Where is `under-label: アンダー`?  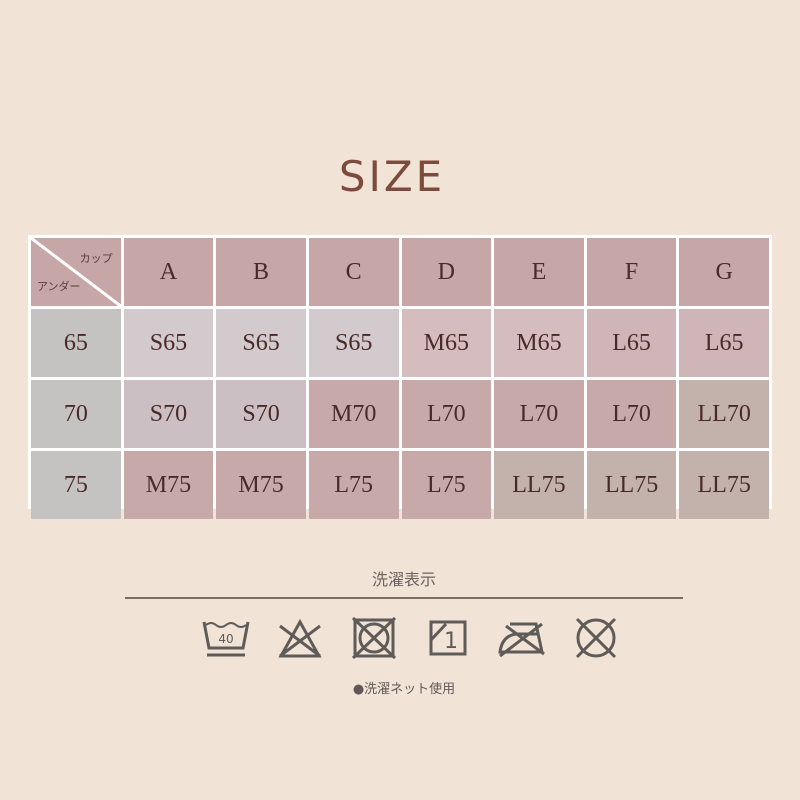 under-label: アンダー is located at coordinates (59, 286).